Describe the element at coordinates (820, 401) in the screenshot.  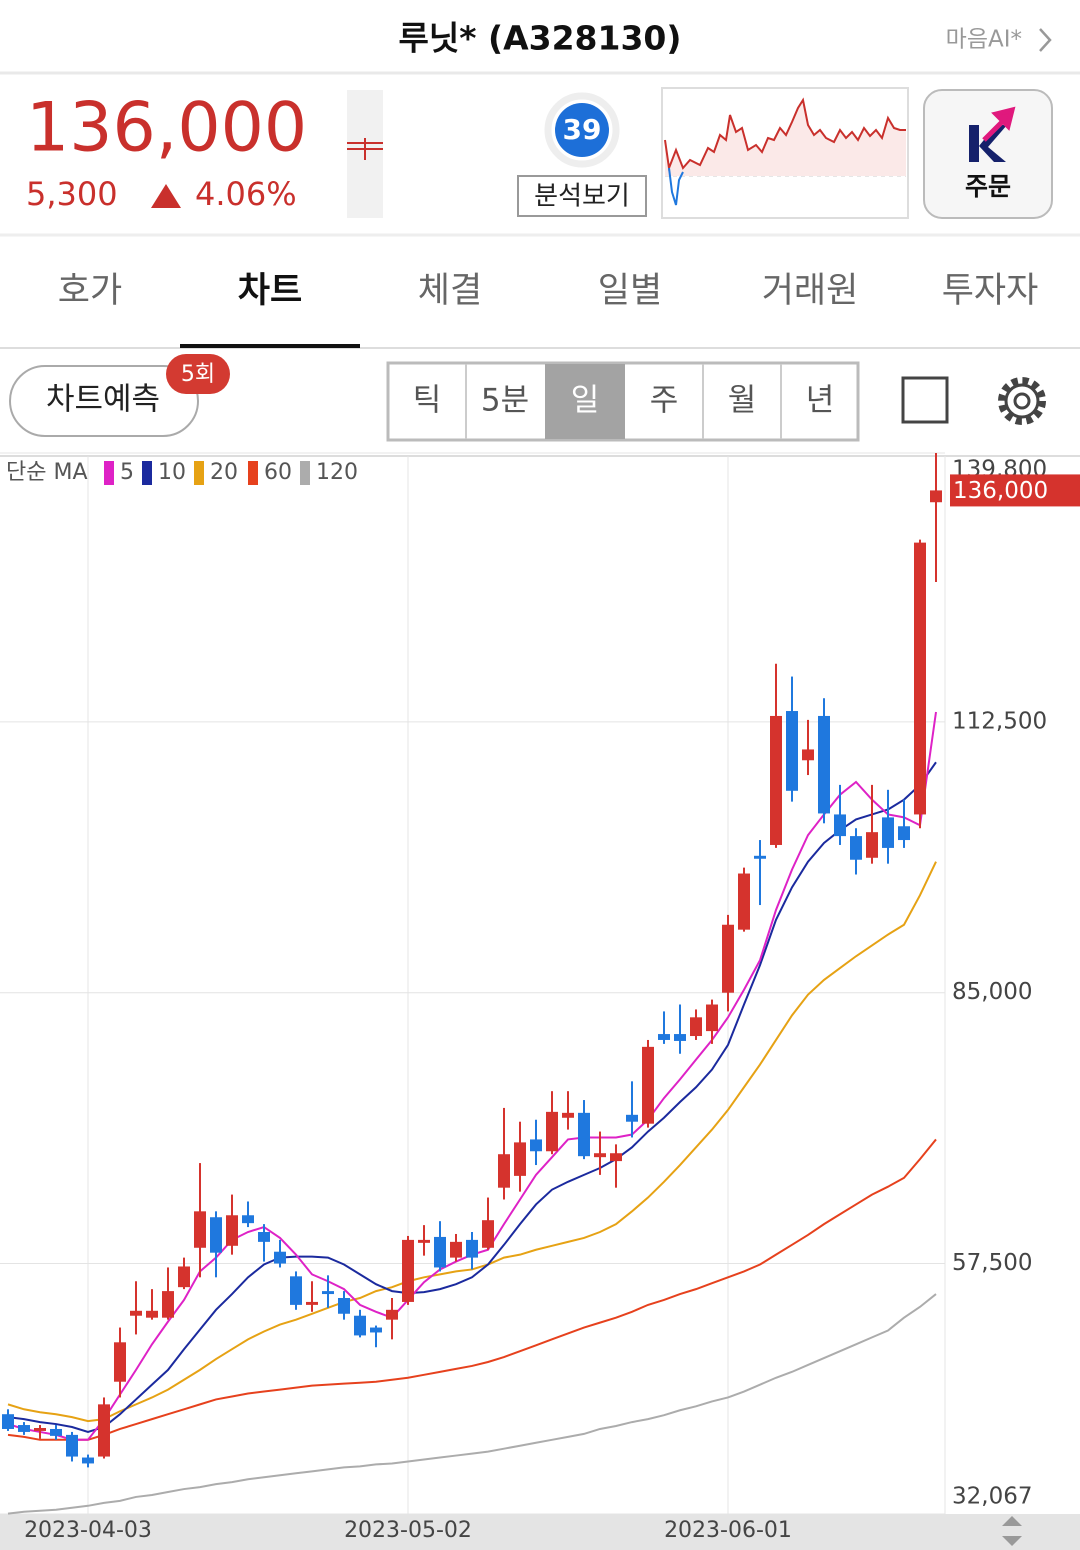
I see `period: 년` at that location.